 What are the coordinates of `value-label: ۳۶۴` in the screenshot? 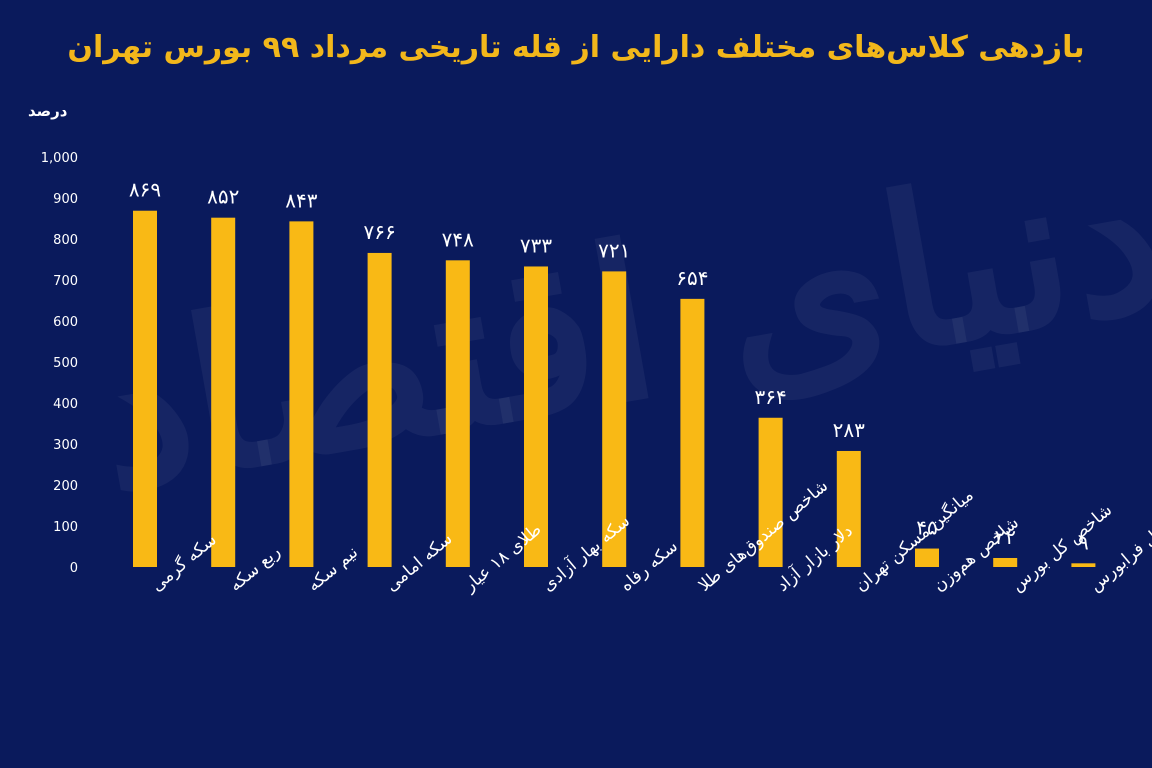 It's located at (770, 397).